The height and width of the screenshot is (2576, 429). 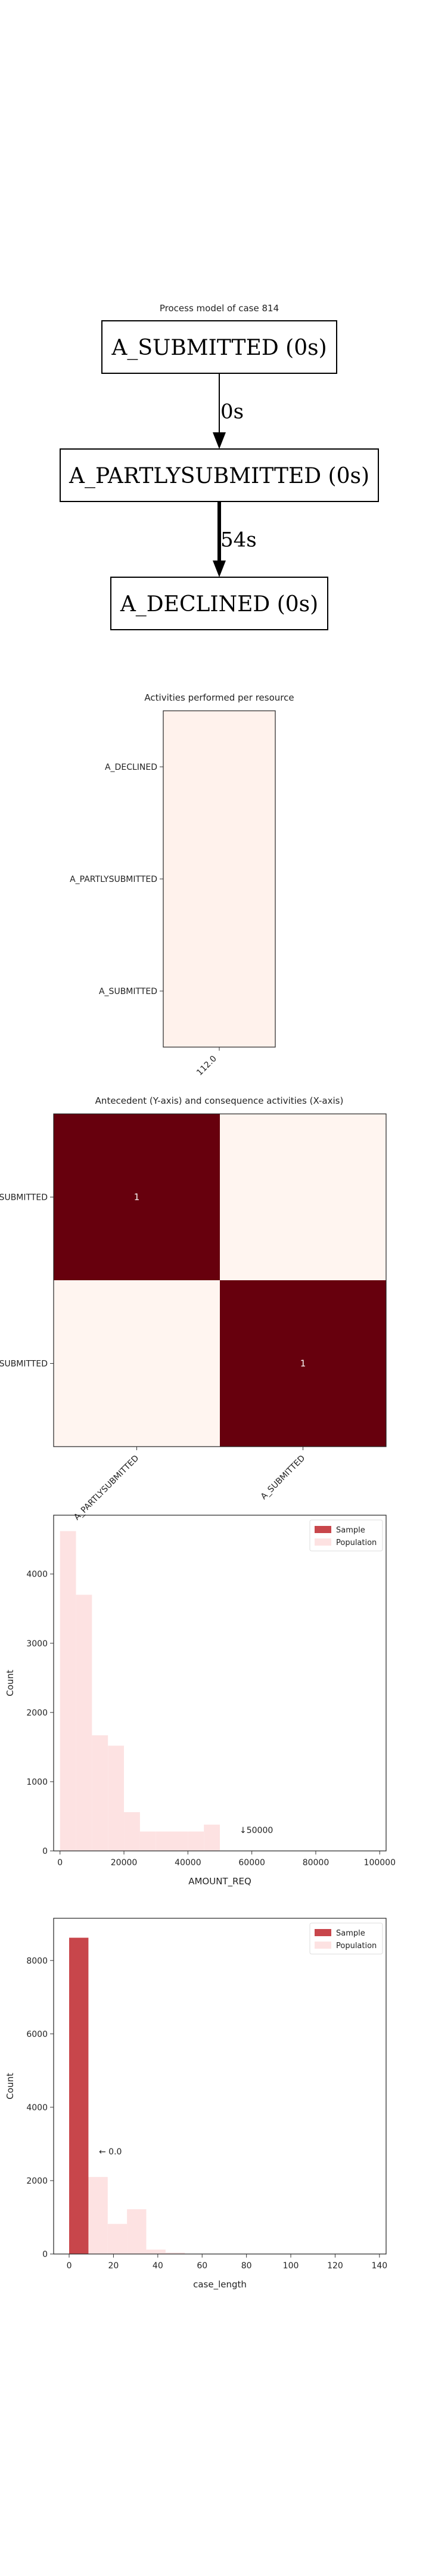 What do you see at coordinates (124, 1863) in the screenshot?
I see `x-tick-label: 20000` at bounding box center [124, 1863].